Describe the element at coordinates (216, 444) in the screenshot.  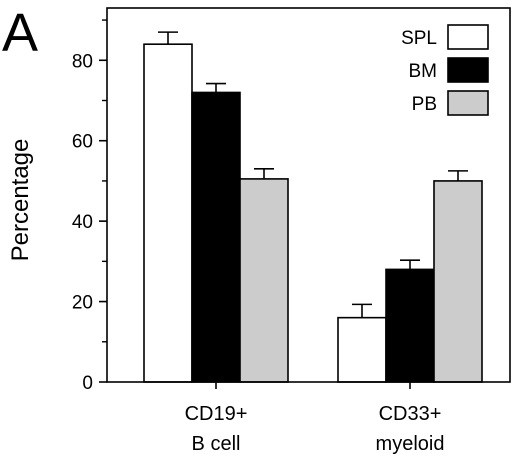
I see `x-tick-label-0-1: B cell` at that location.